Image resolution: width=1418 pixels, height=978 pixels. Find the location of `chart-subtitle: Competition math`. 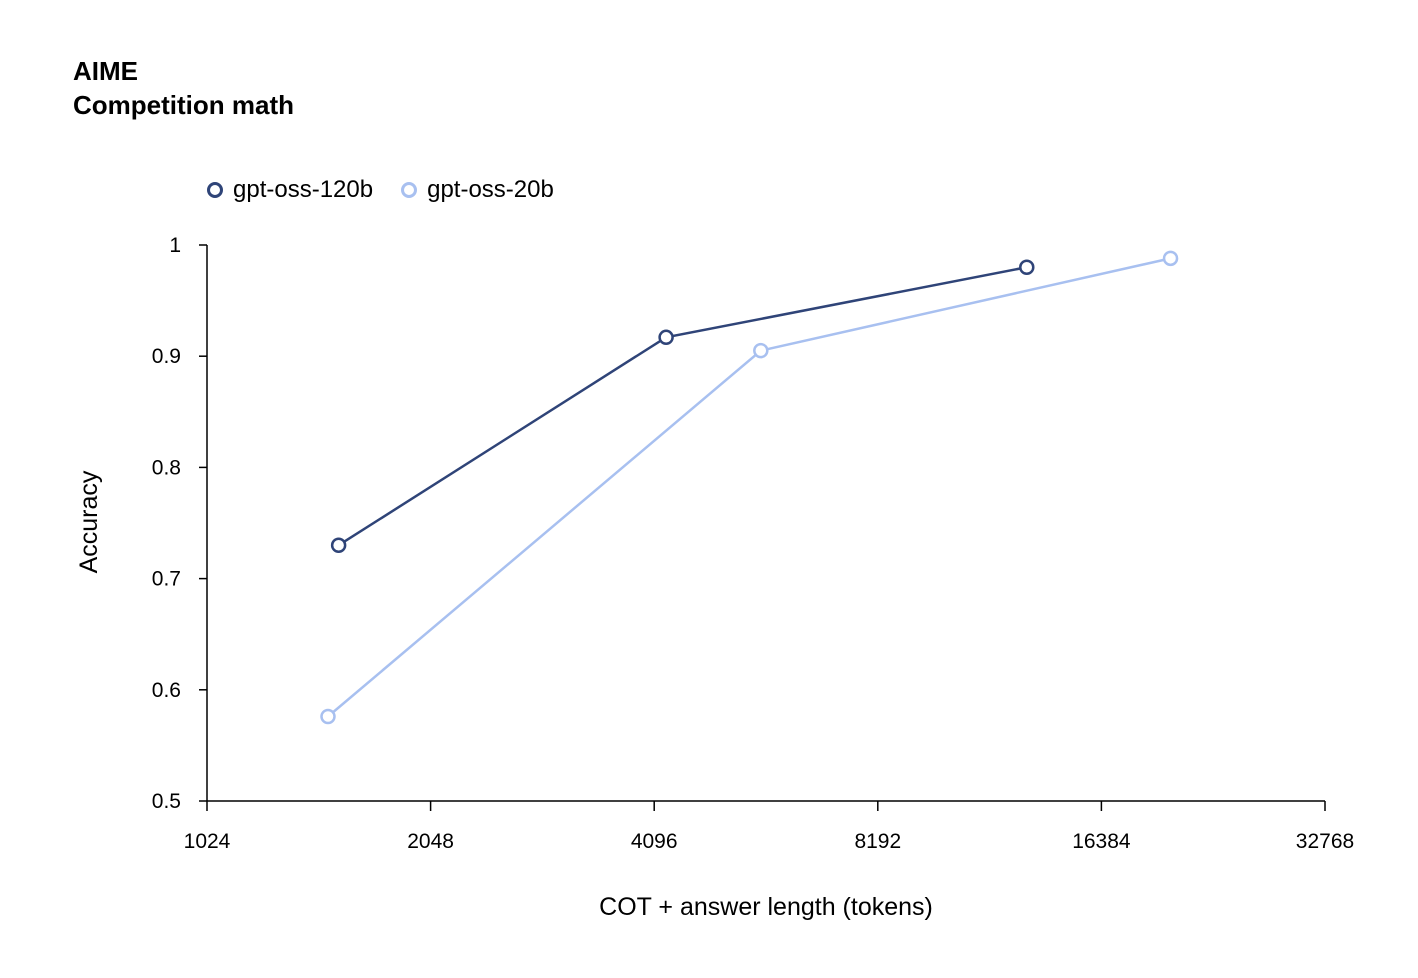

chart-subtitle: Competition math is located at coordinates (183, 105).